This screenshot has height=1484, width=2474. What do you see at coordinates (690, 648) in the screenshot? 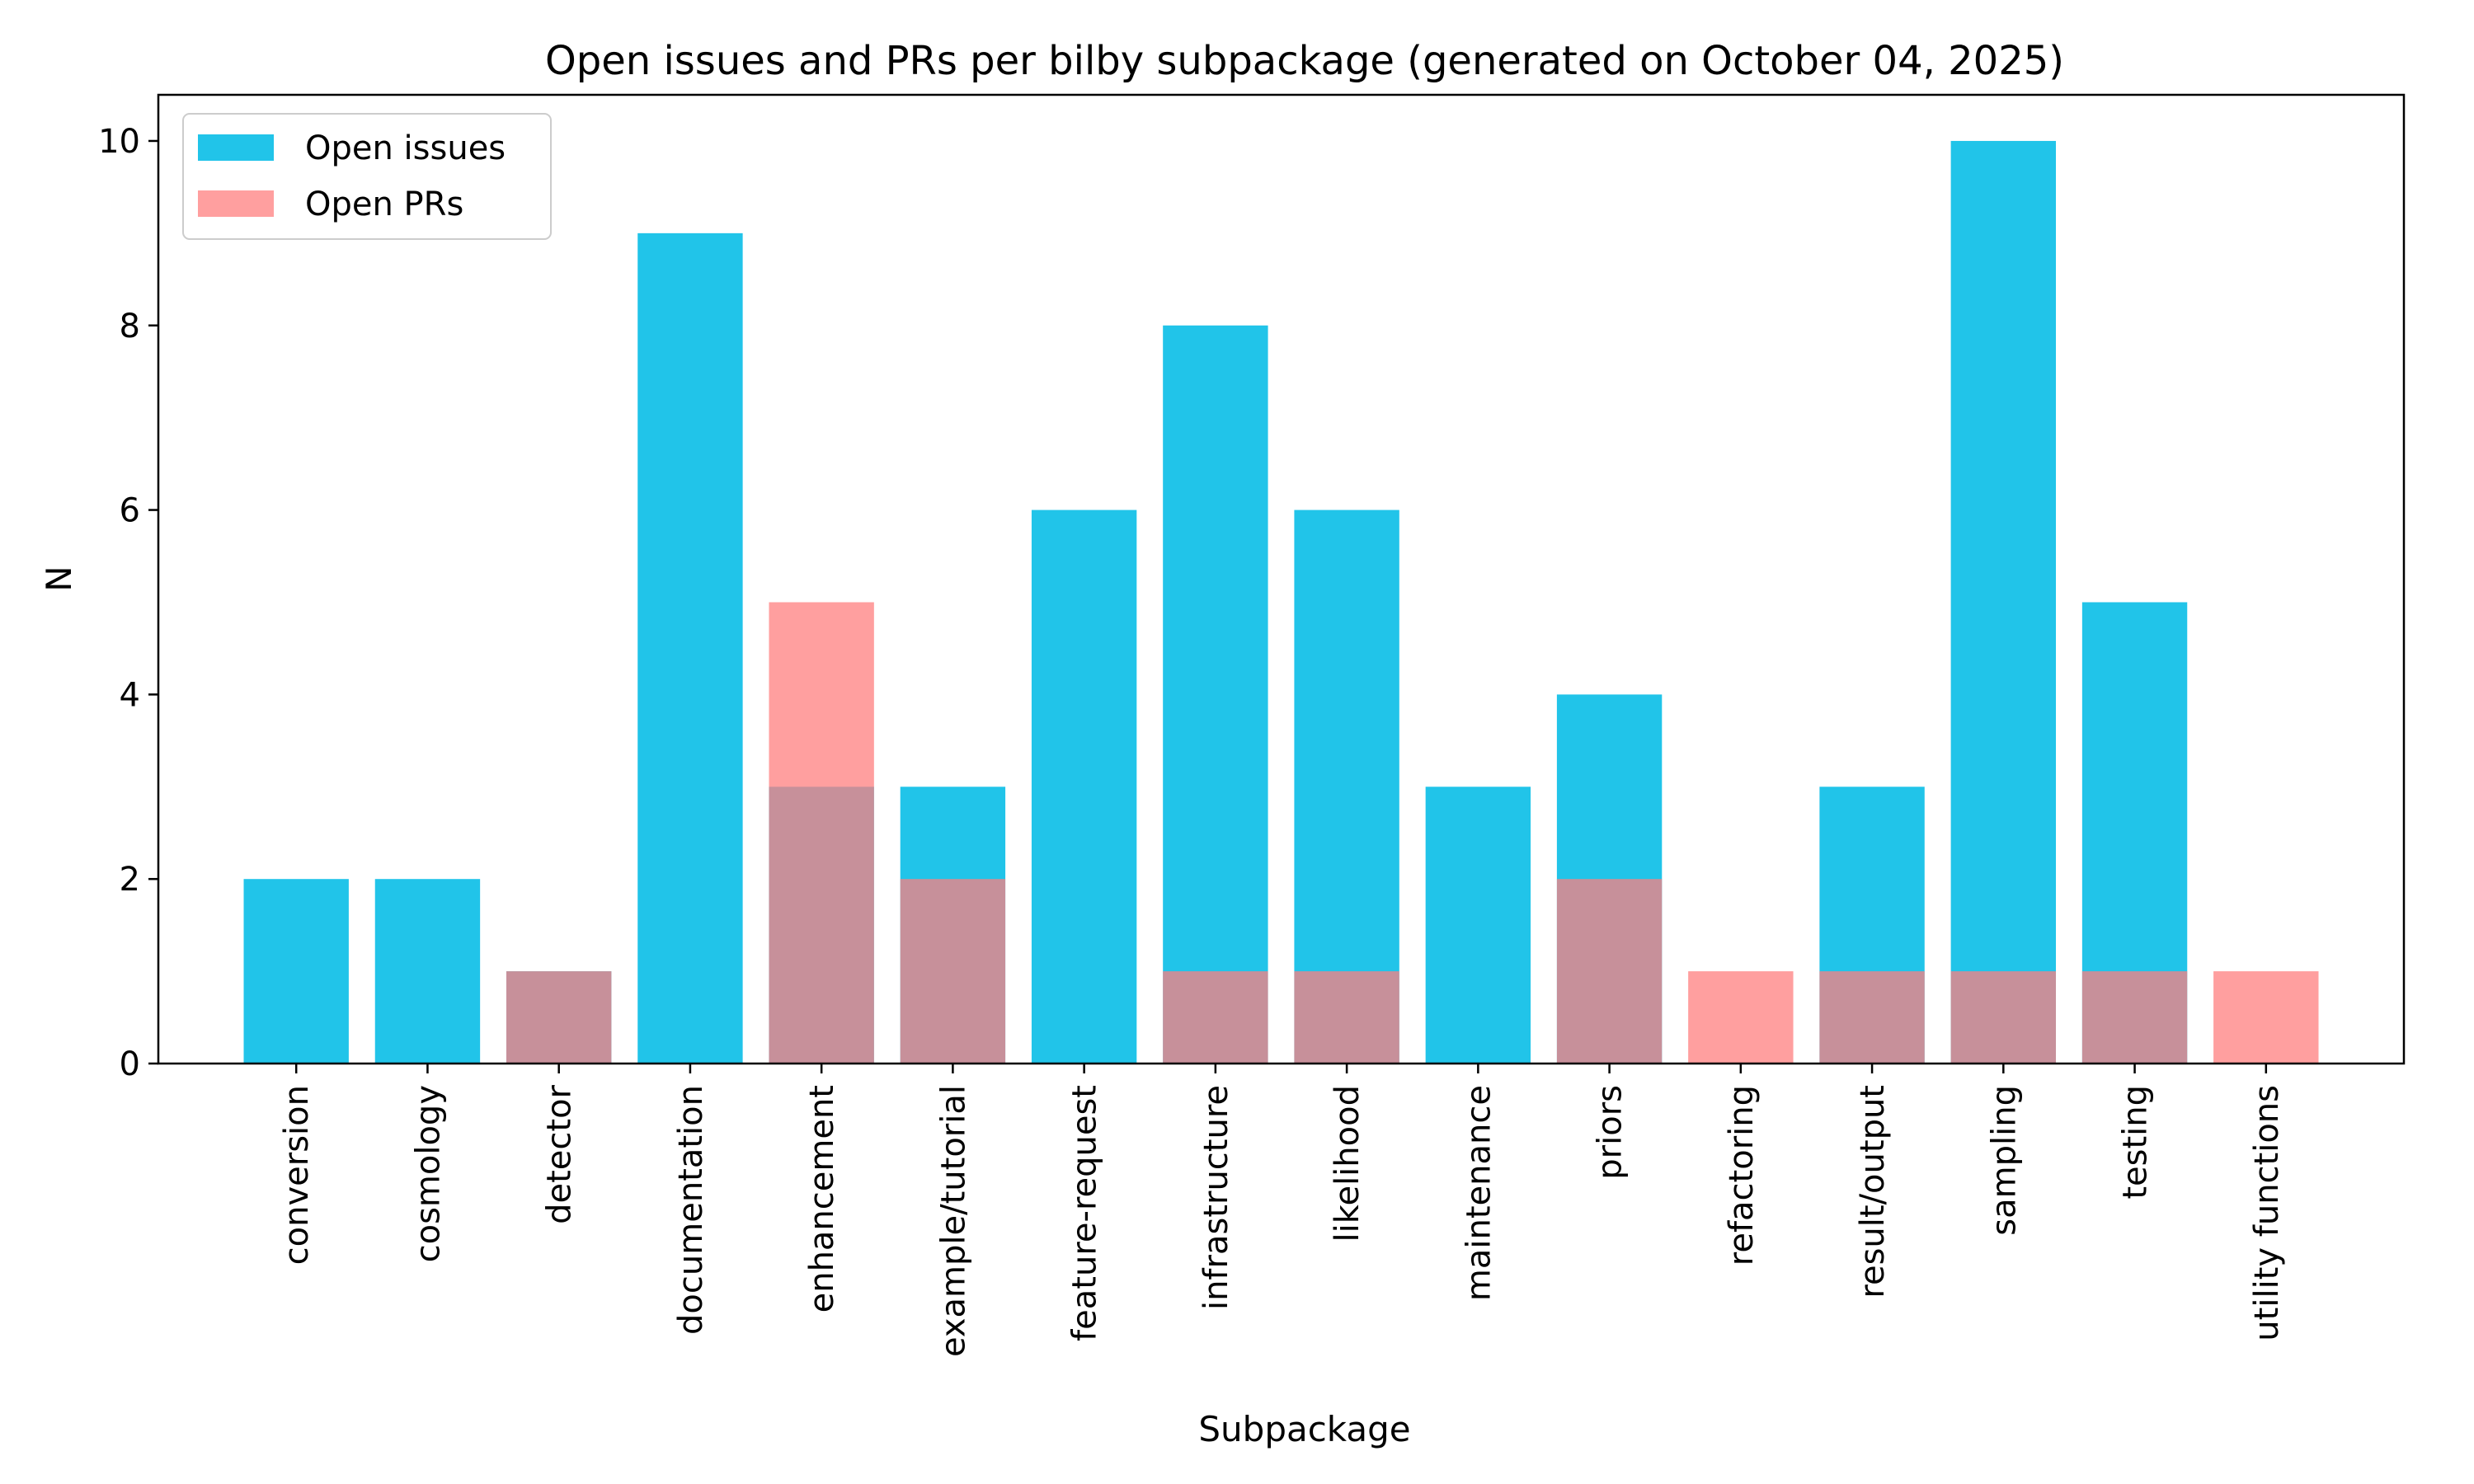
I see `bar-open-issues-documentation` at bounding box center [690, 648].